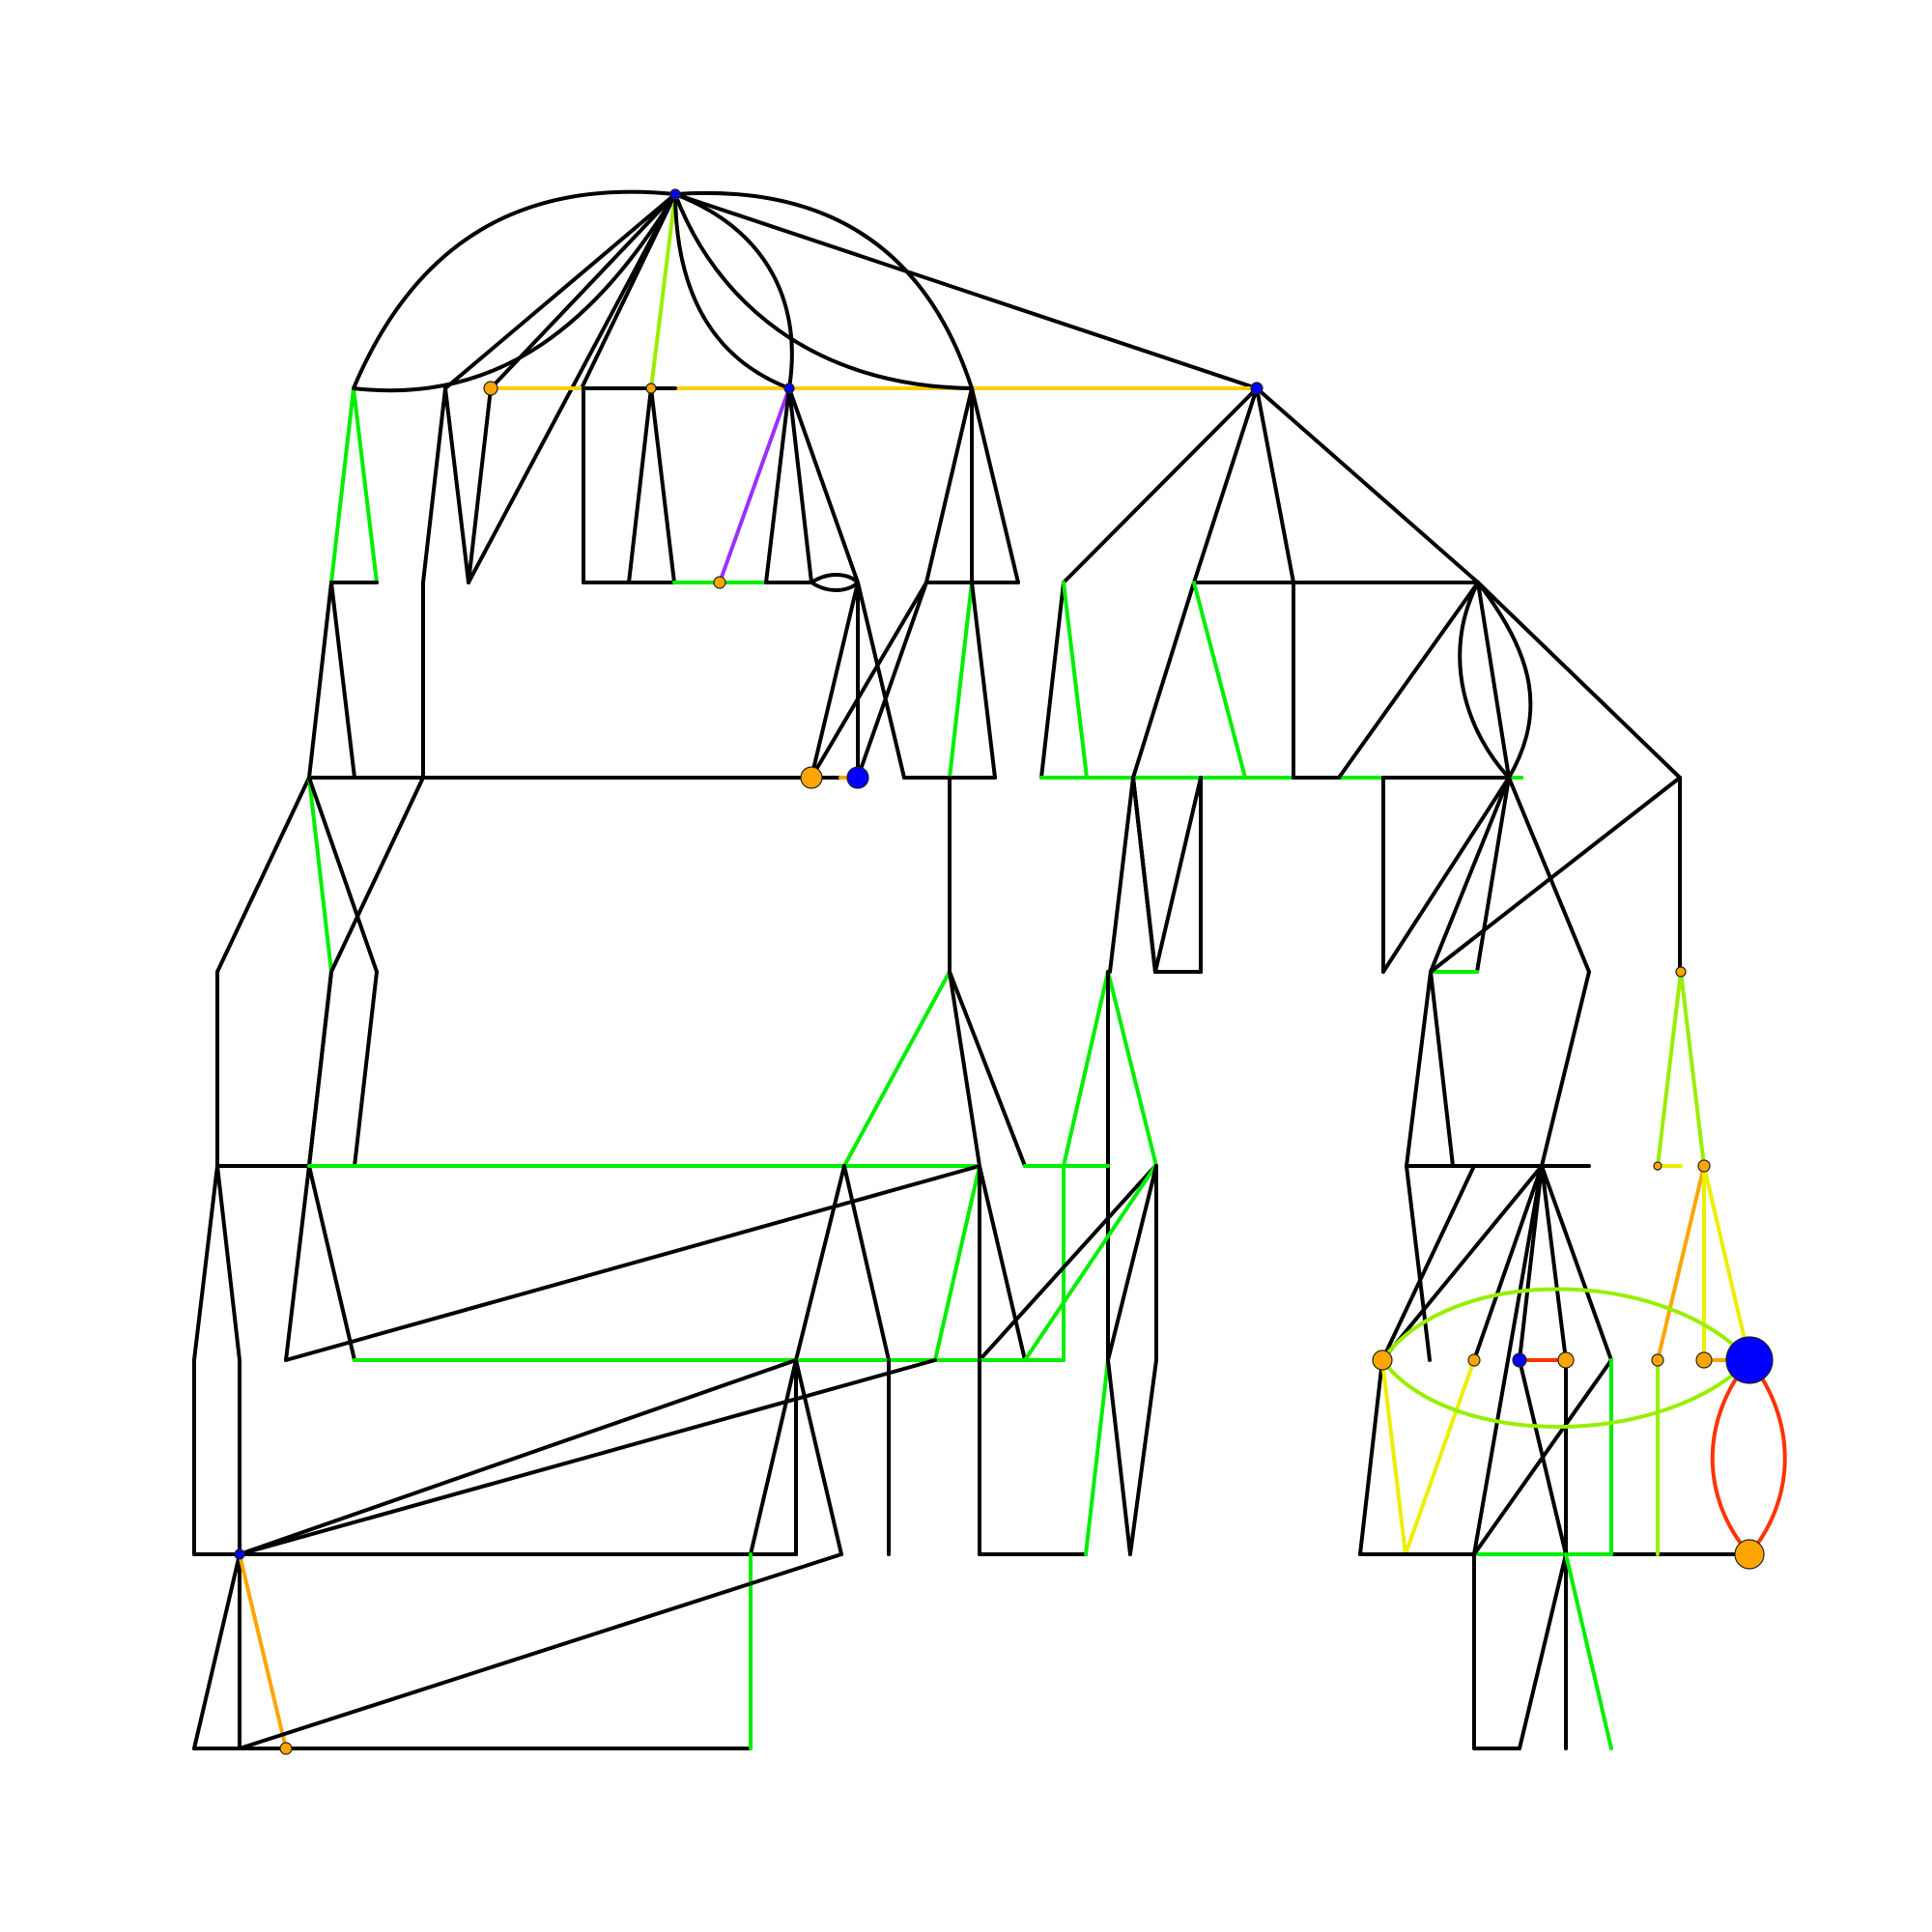  What do you see at coordinates (1704, 1360) in the screenshot?
I see `graph-node-o12` at bounding box center [1704, 1360].